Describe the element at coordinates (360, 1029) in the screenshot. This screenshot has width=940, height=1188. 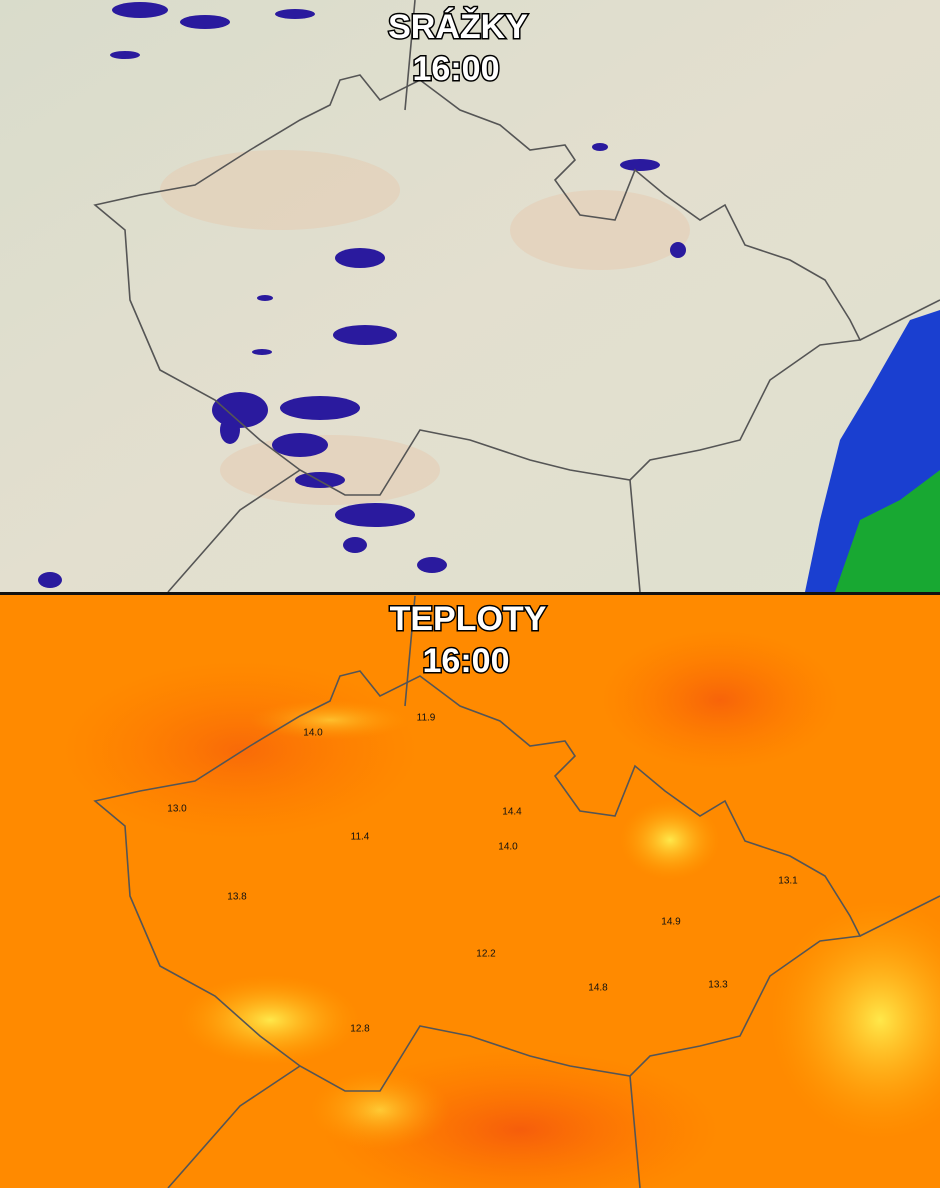
I see `temperature-label: 12.8` at that location.